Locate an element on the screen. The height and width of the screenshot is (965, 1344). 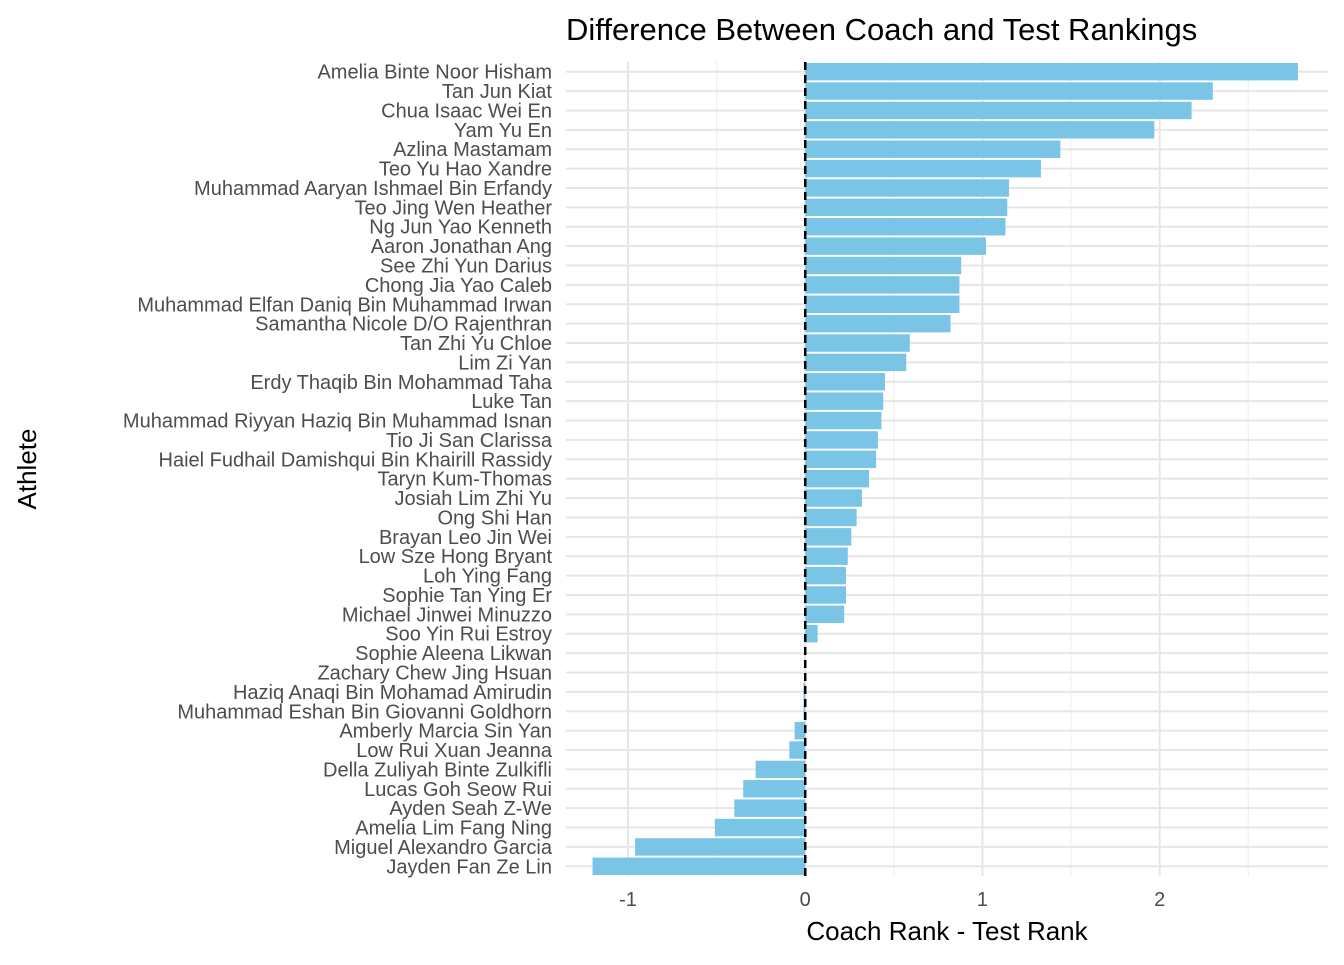
x-tick-labels: -1 0 1 2 is located at coordinates (892, 900).